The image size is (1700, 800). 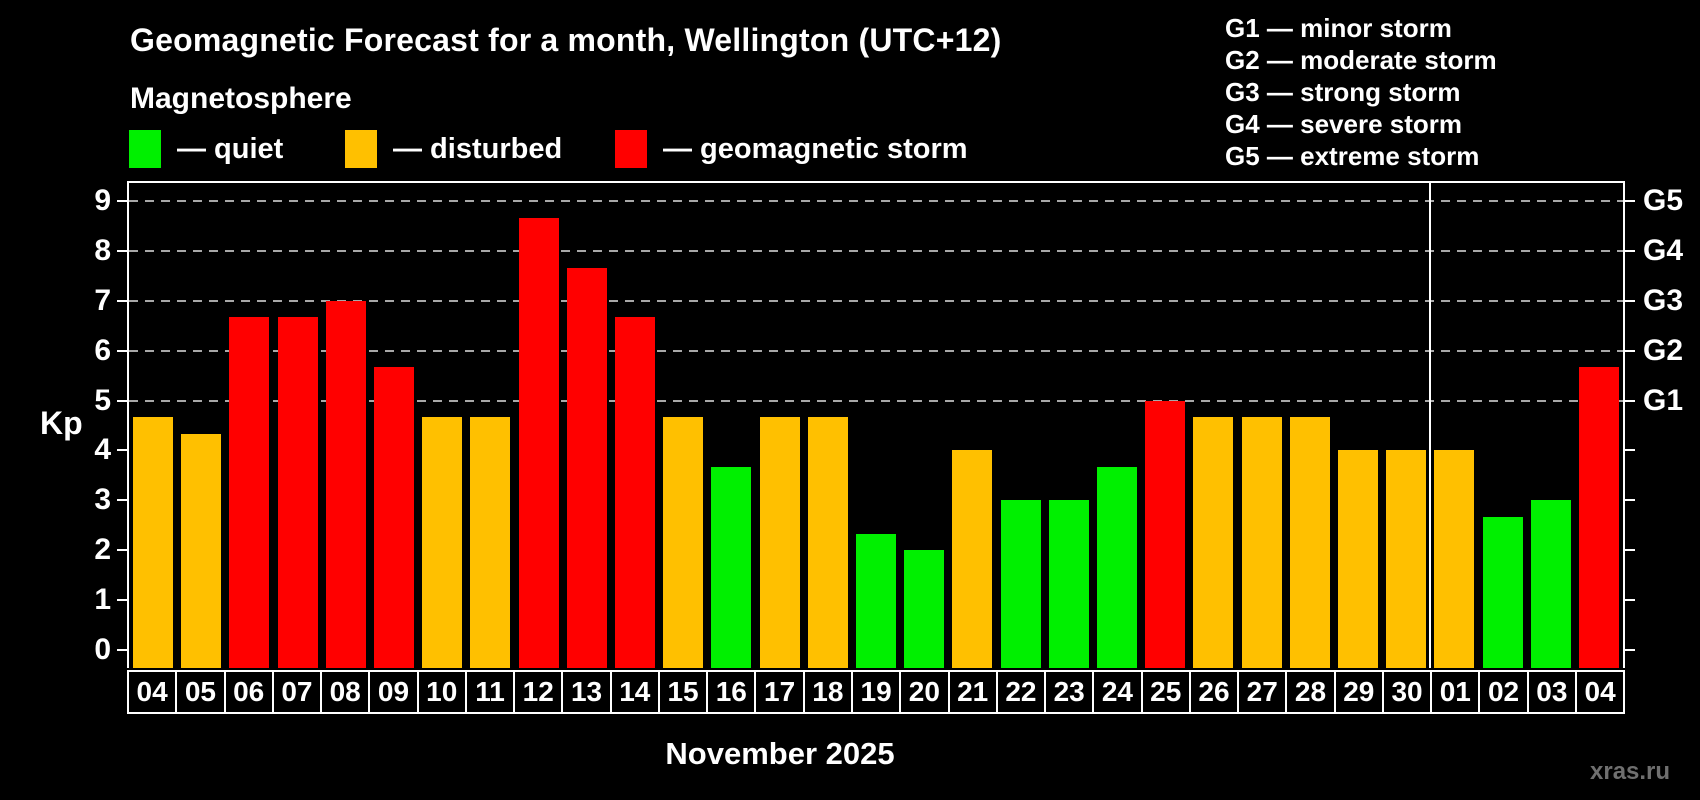 I want to click on day-label-19-23: 23, so click(x=1069, y=692).